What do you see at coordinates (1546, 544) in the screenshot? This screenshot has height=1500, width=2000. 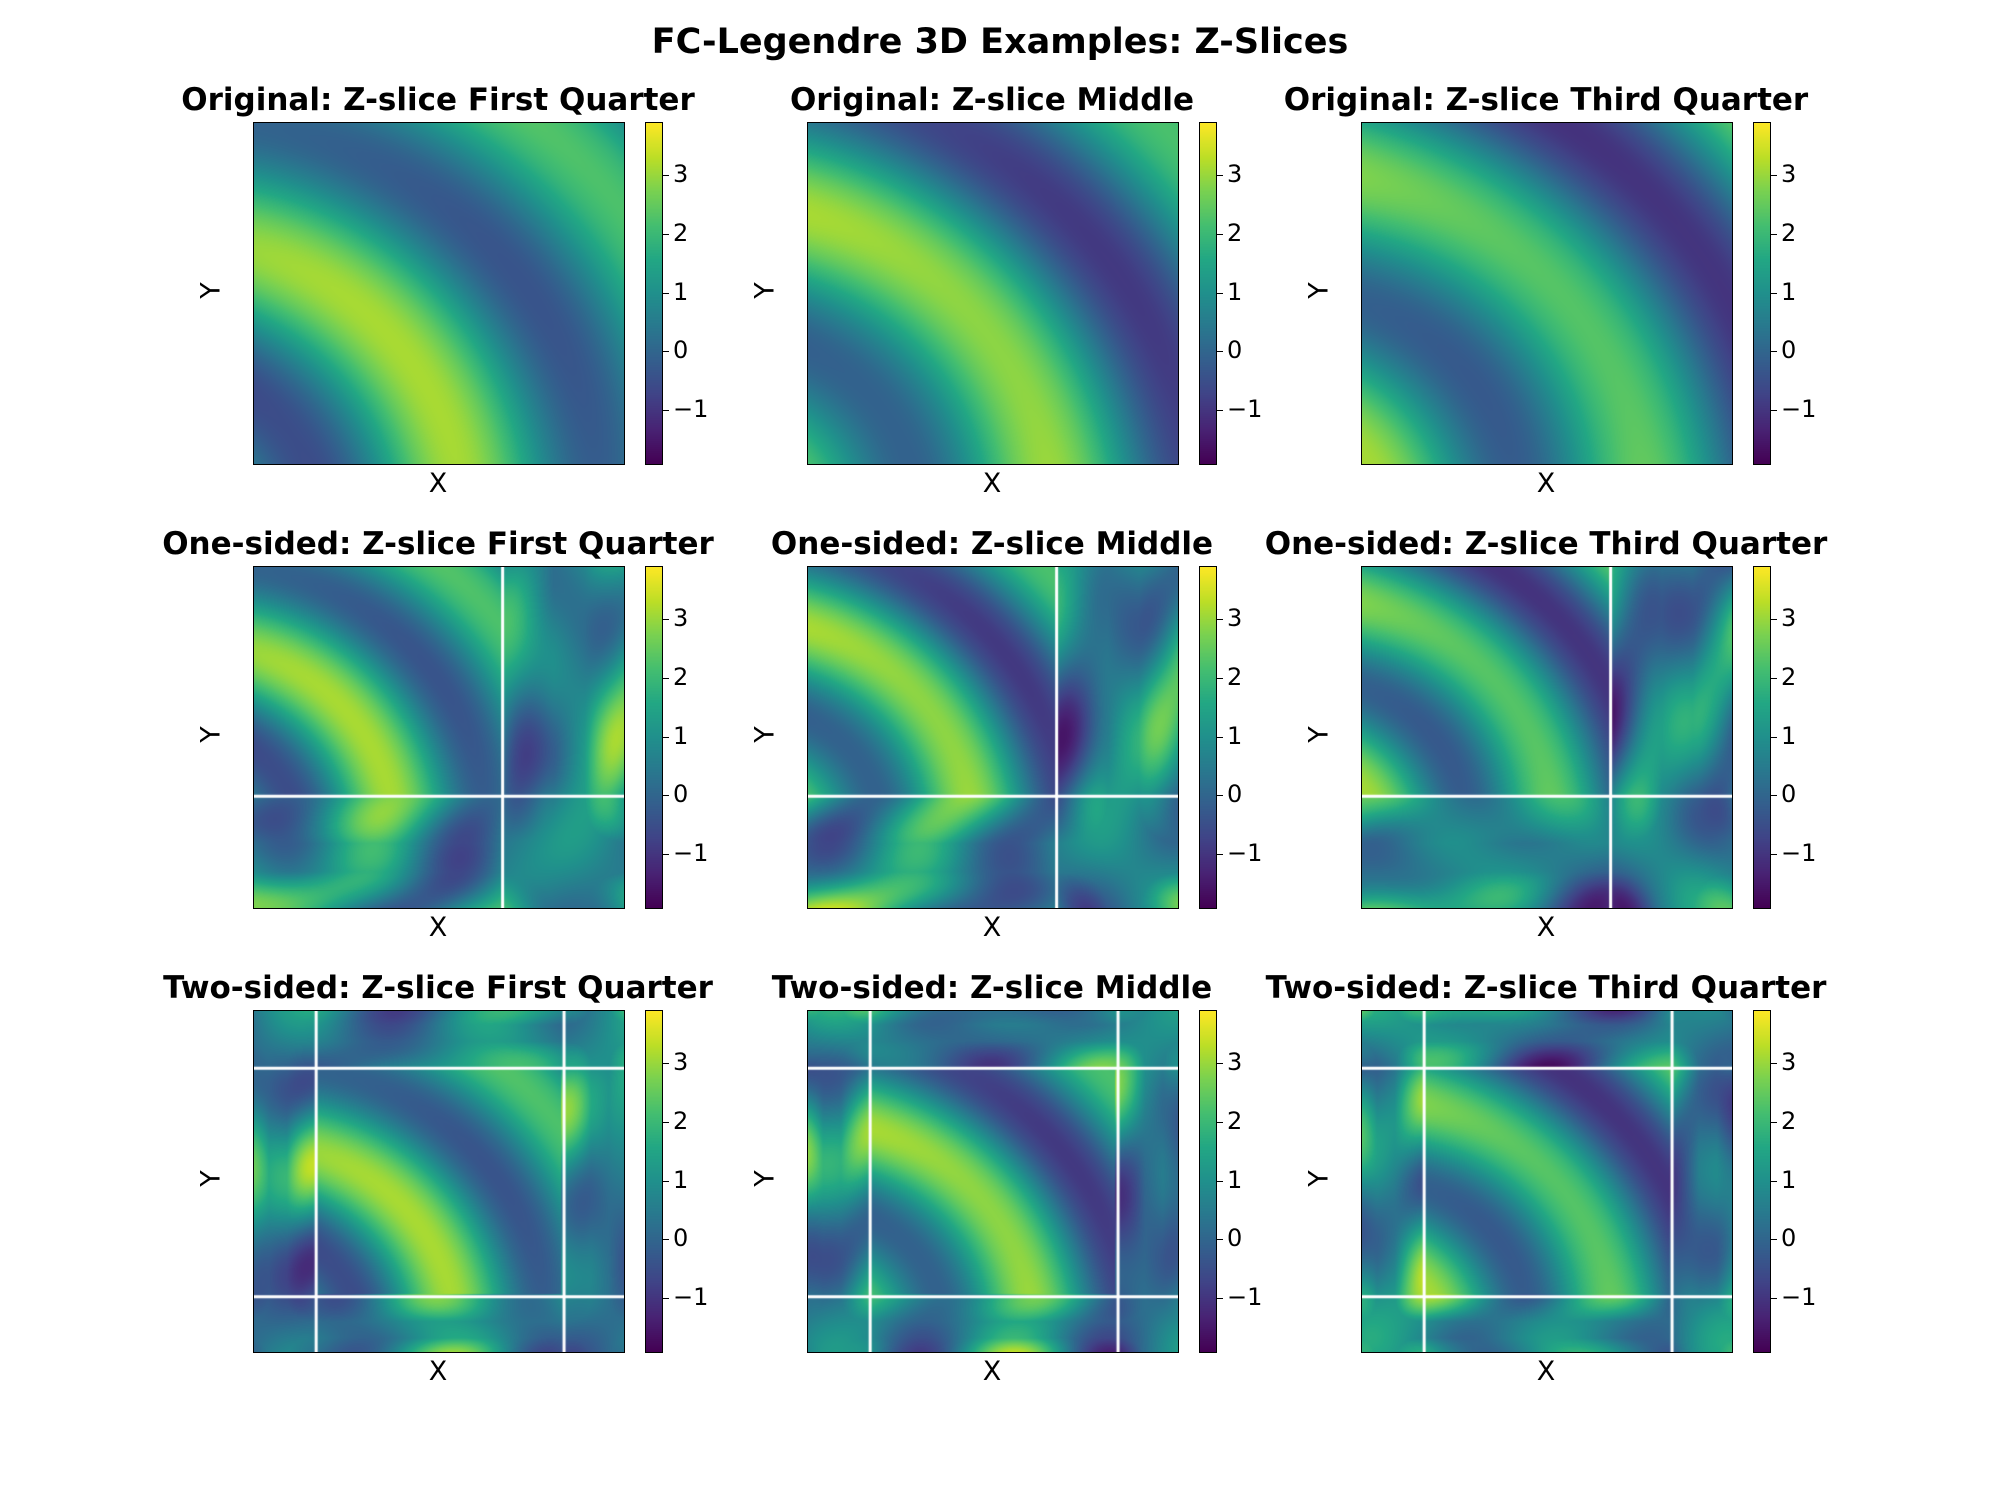 I see `panel-title: One-sided: Z-slice Third Quarter` at bounding box center [1546, 544].